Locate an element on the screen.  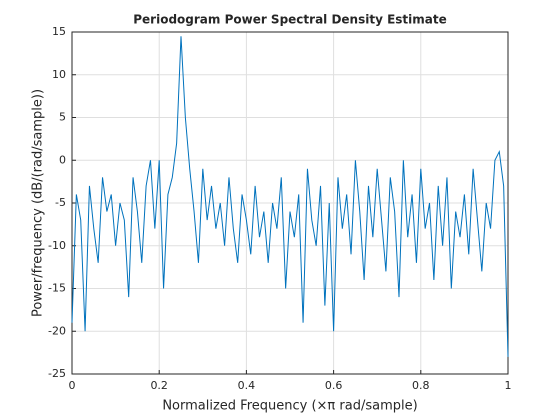
y-tick-label: 5 is located at coordinates (62, 117).